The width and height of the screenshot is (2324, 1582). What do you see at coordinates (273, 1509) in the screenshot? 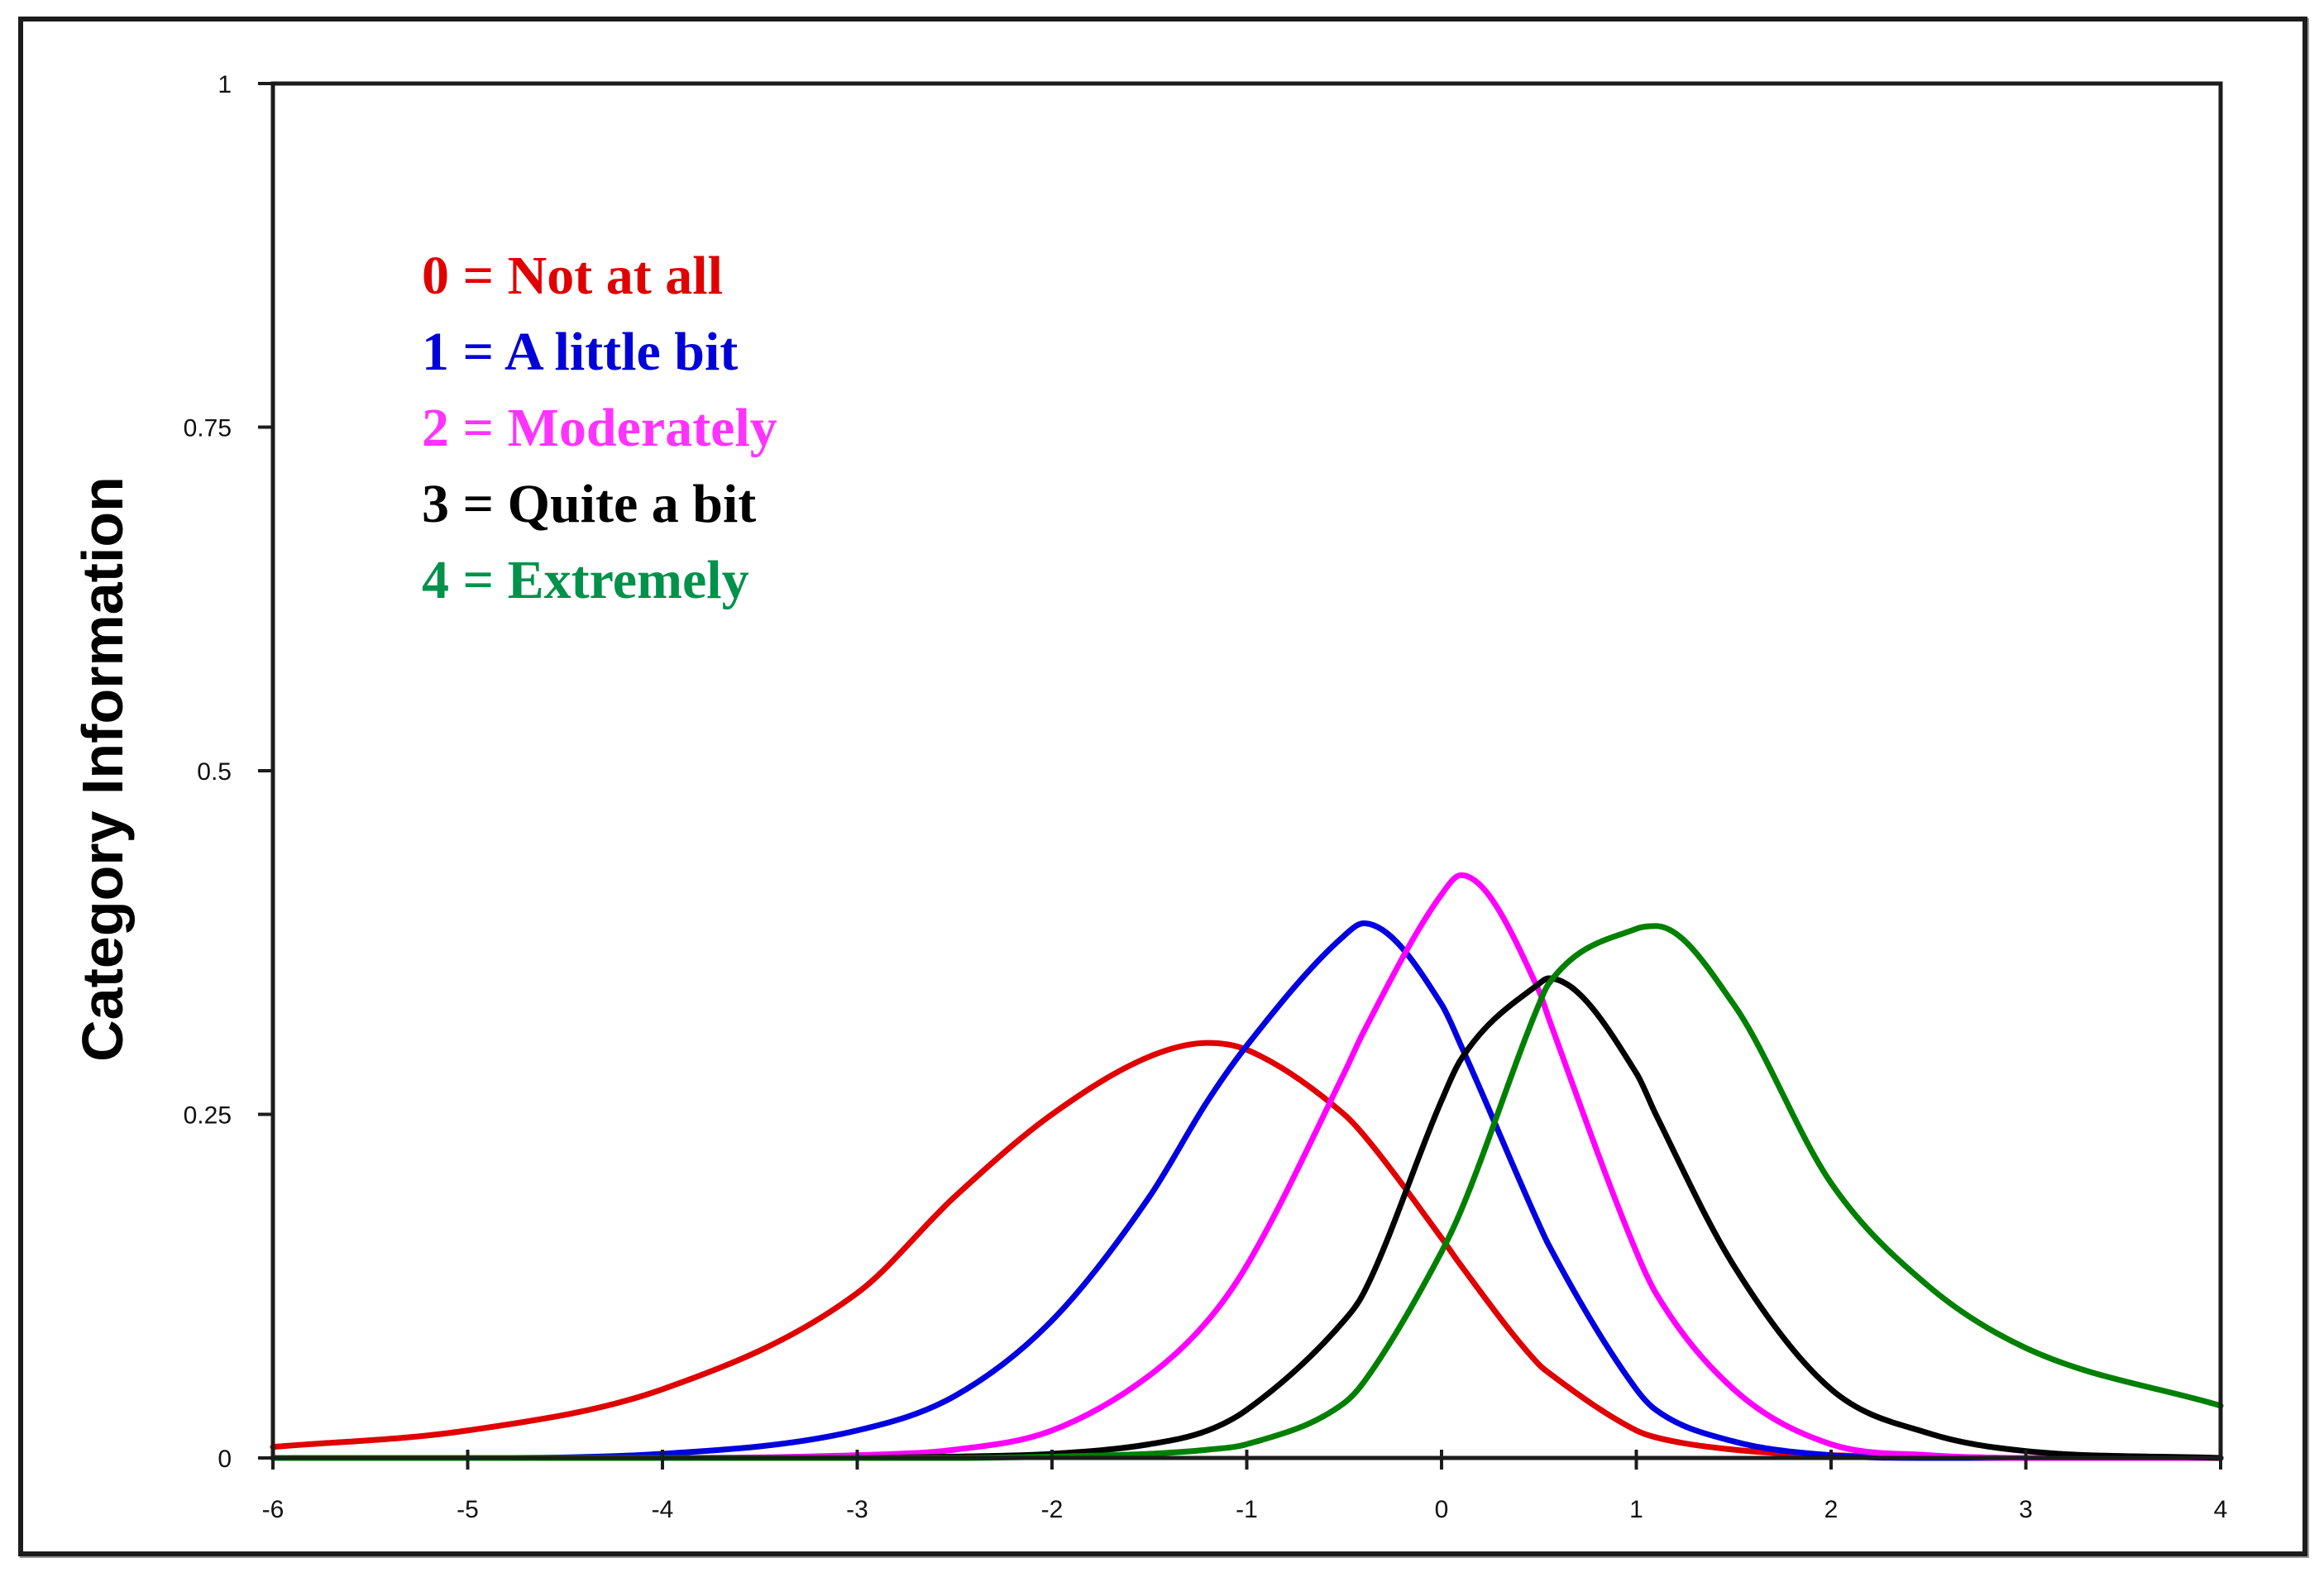
I see `x-tick-label: -6` at bounding box center [273, 1509].